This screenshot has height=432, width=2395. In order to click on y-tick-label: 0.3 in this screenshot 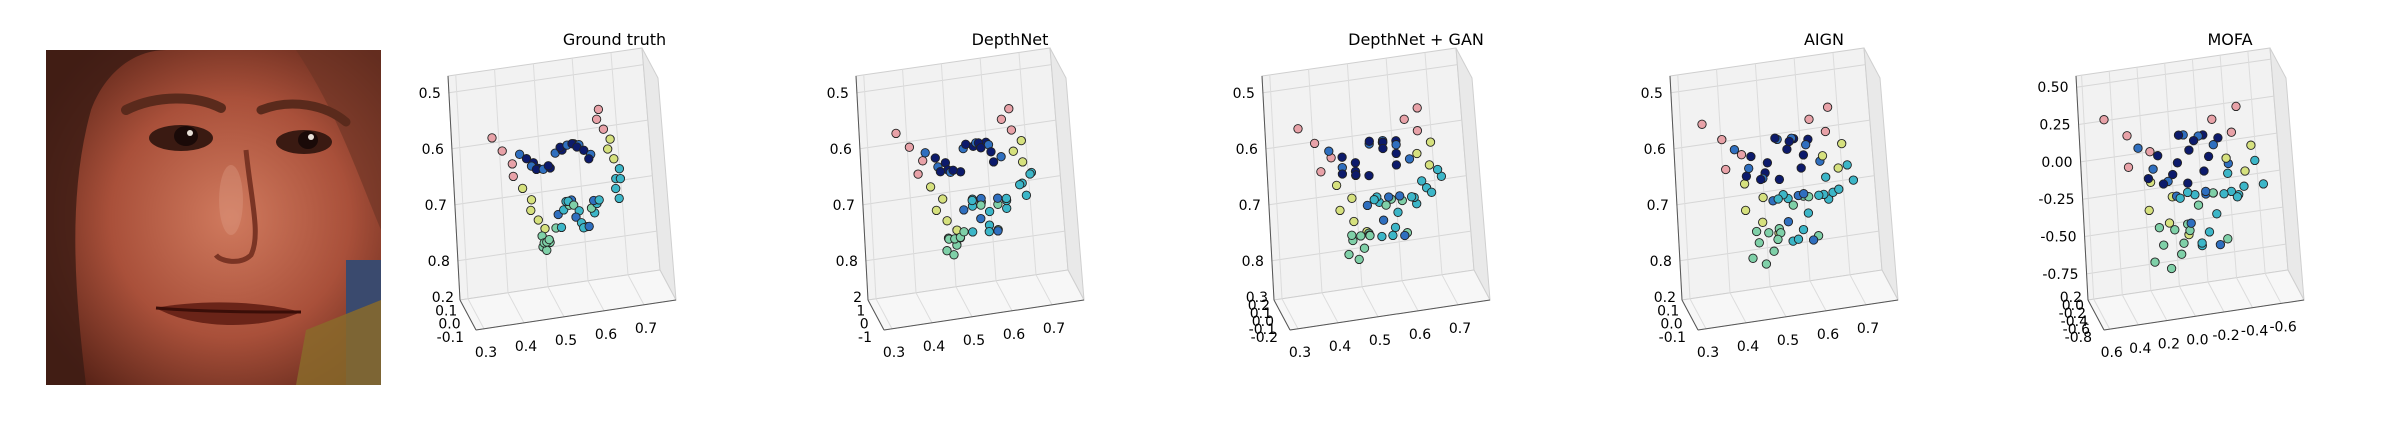, I will do `click(1257, 298)`.